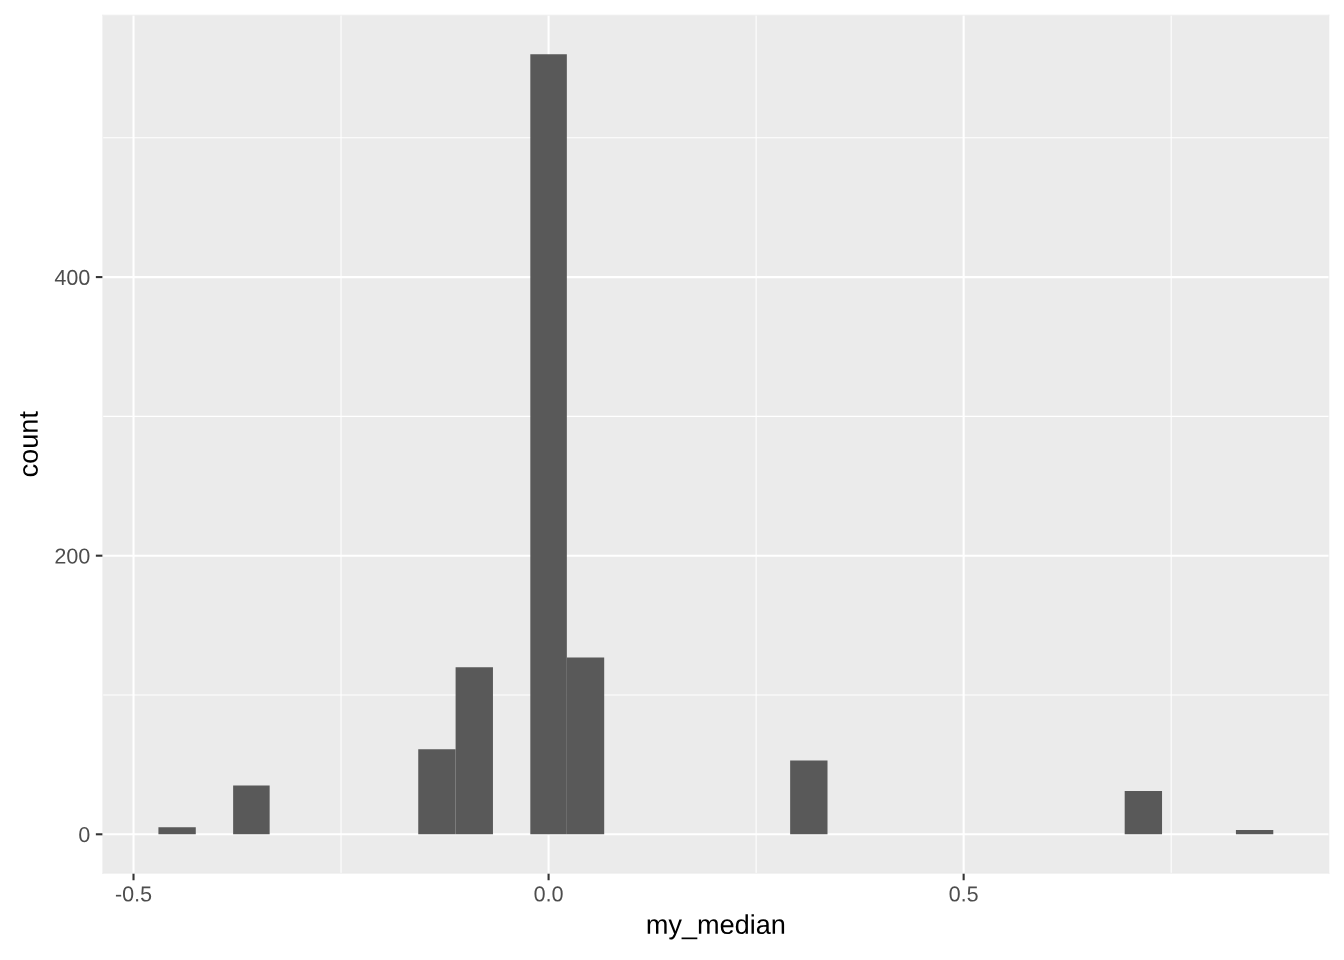 The height and width of the screenshot is (960, 1344). I want to click on y-axis-title: count, so click(29, 444).